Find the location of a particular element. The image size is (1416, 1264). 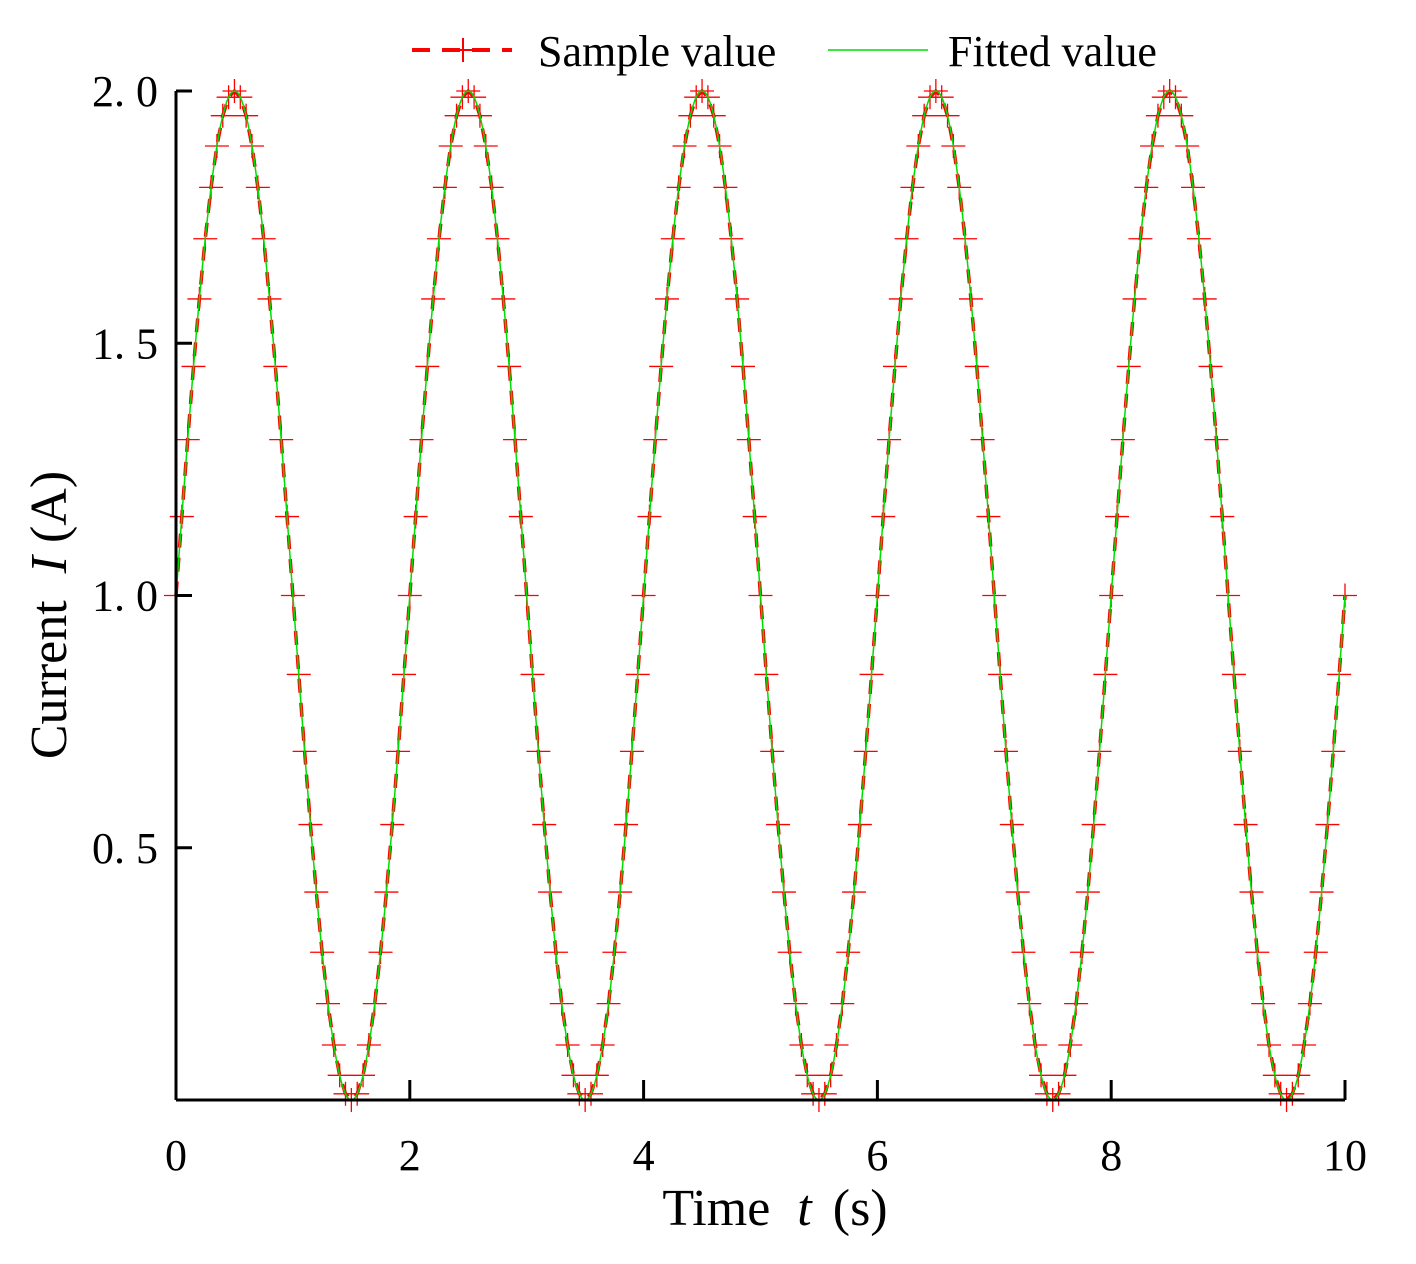

y-tick-label: 0. 5 is located at coordinates (125, 848).